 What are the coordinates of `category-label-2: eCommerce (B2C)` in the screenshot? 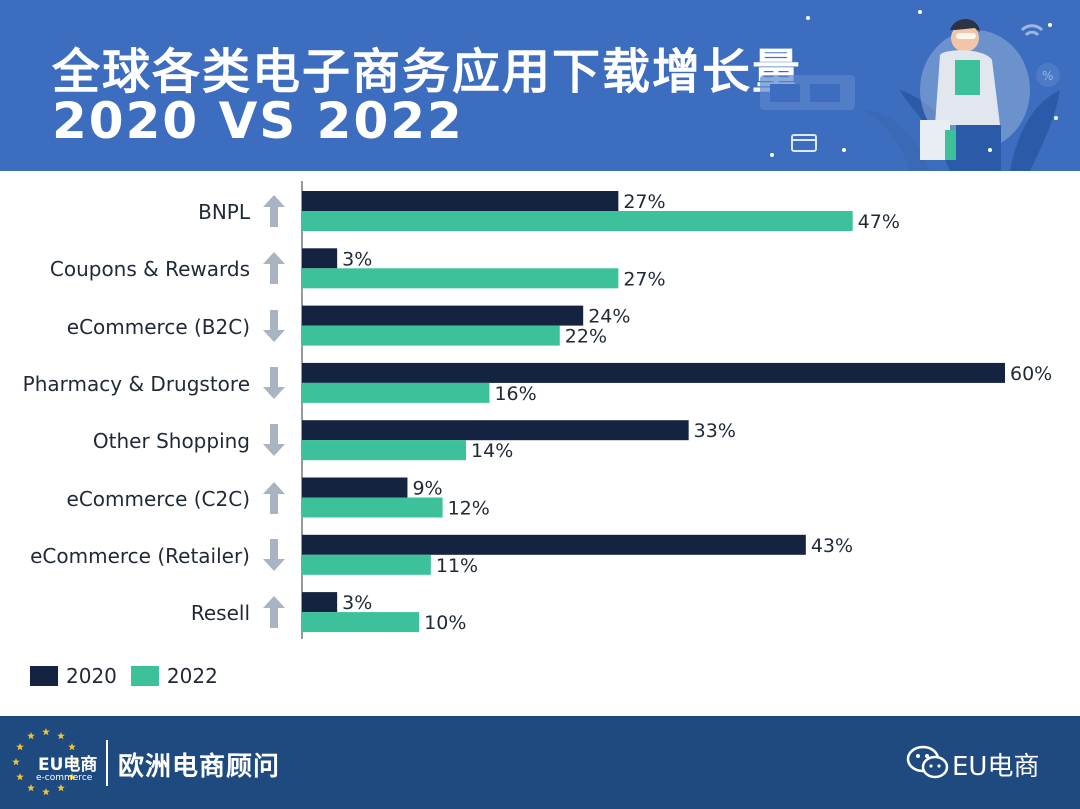 It's located at (158, 326).